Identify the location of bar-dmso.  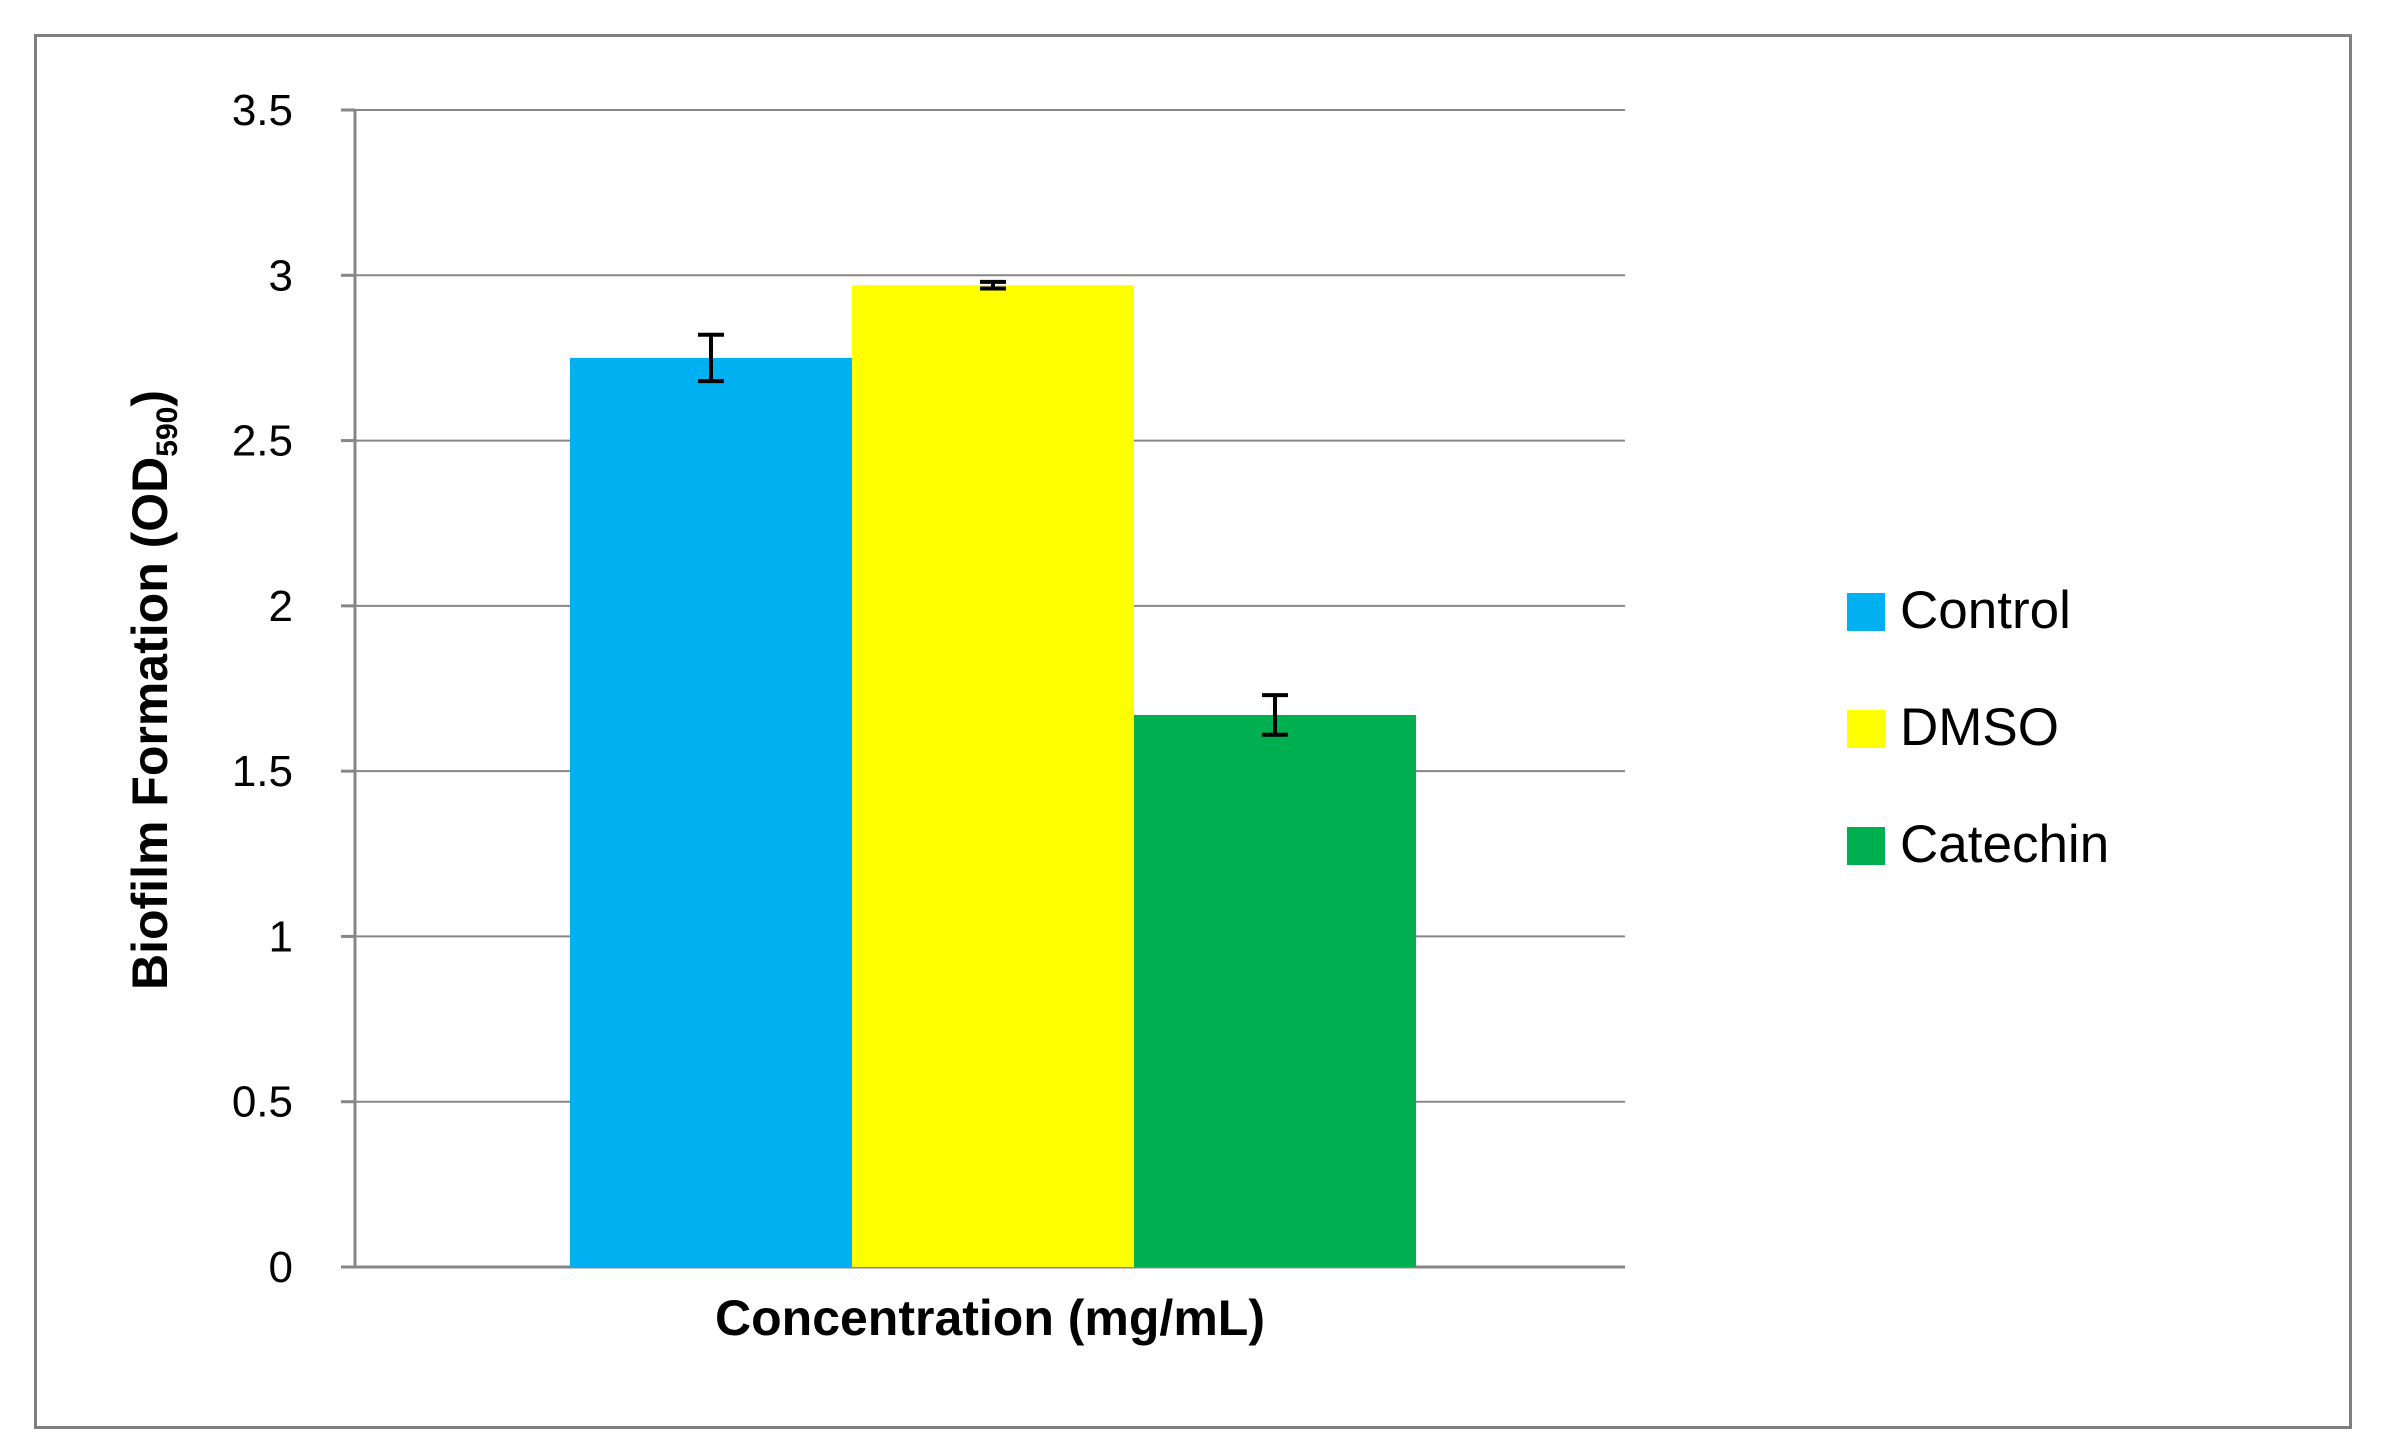
(993, 776).